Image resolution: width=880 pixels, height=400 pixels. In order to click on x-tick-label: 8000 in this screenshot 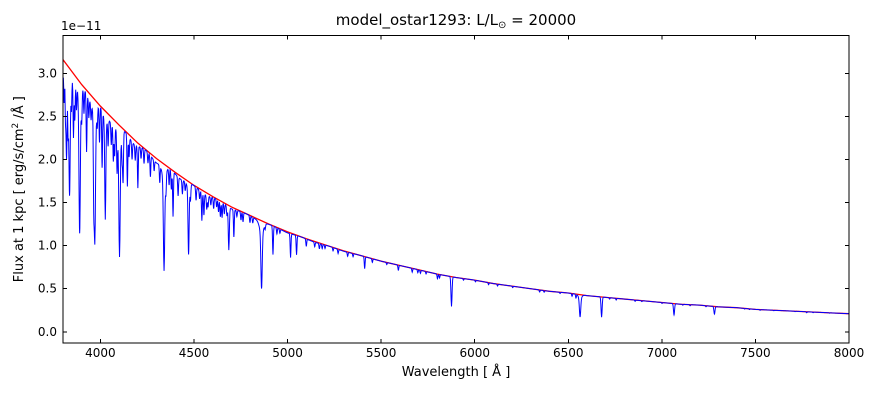, I will do `click(849, 353)`.